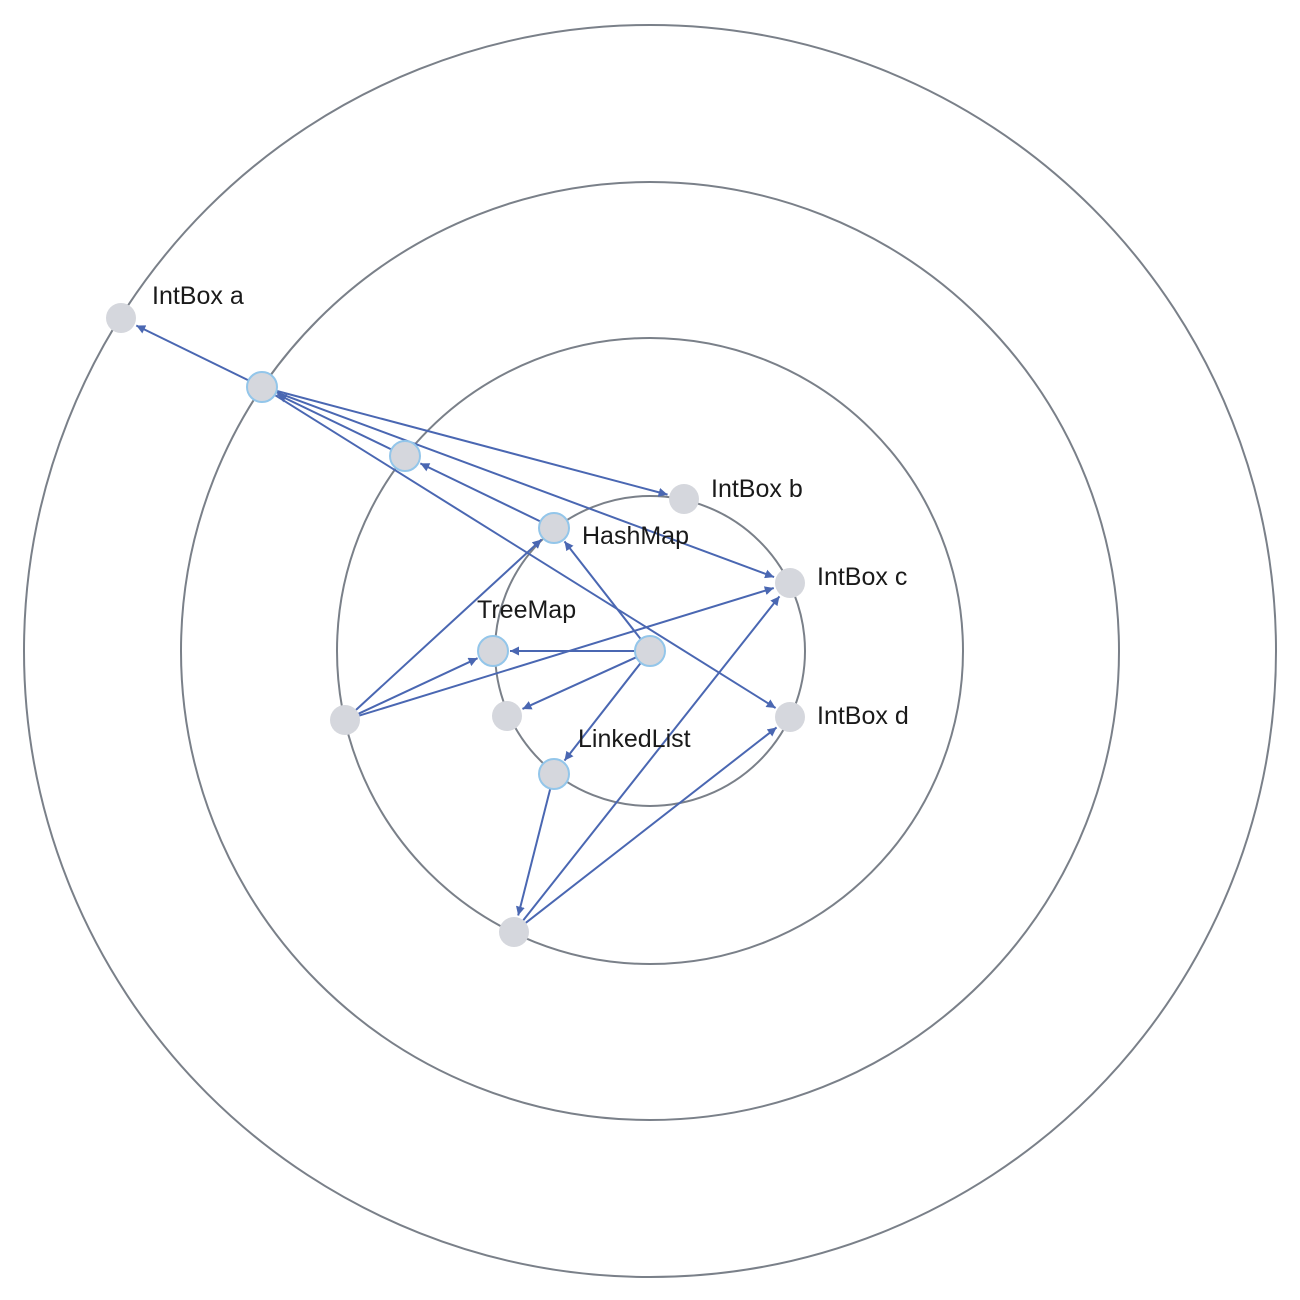 The image size is (1300, 1300). What do you see at coordinates (651, 825) in the screenshot?
I see `edge-n-bottom-to-intbox-d` at bounding box center [651, 825].